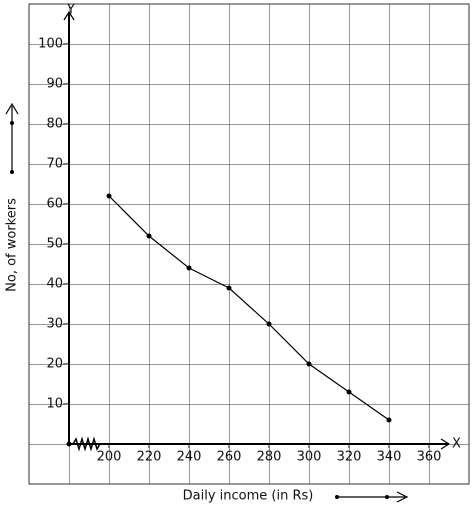 The image size is (474, 510). Describe the element at coordinates (54, 164) in the screenshot. I see `y-tick-label: 70` at that location.